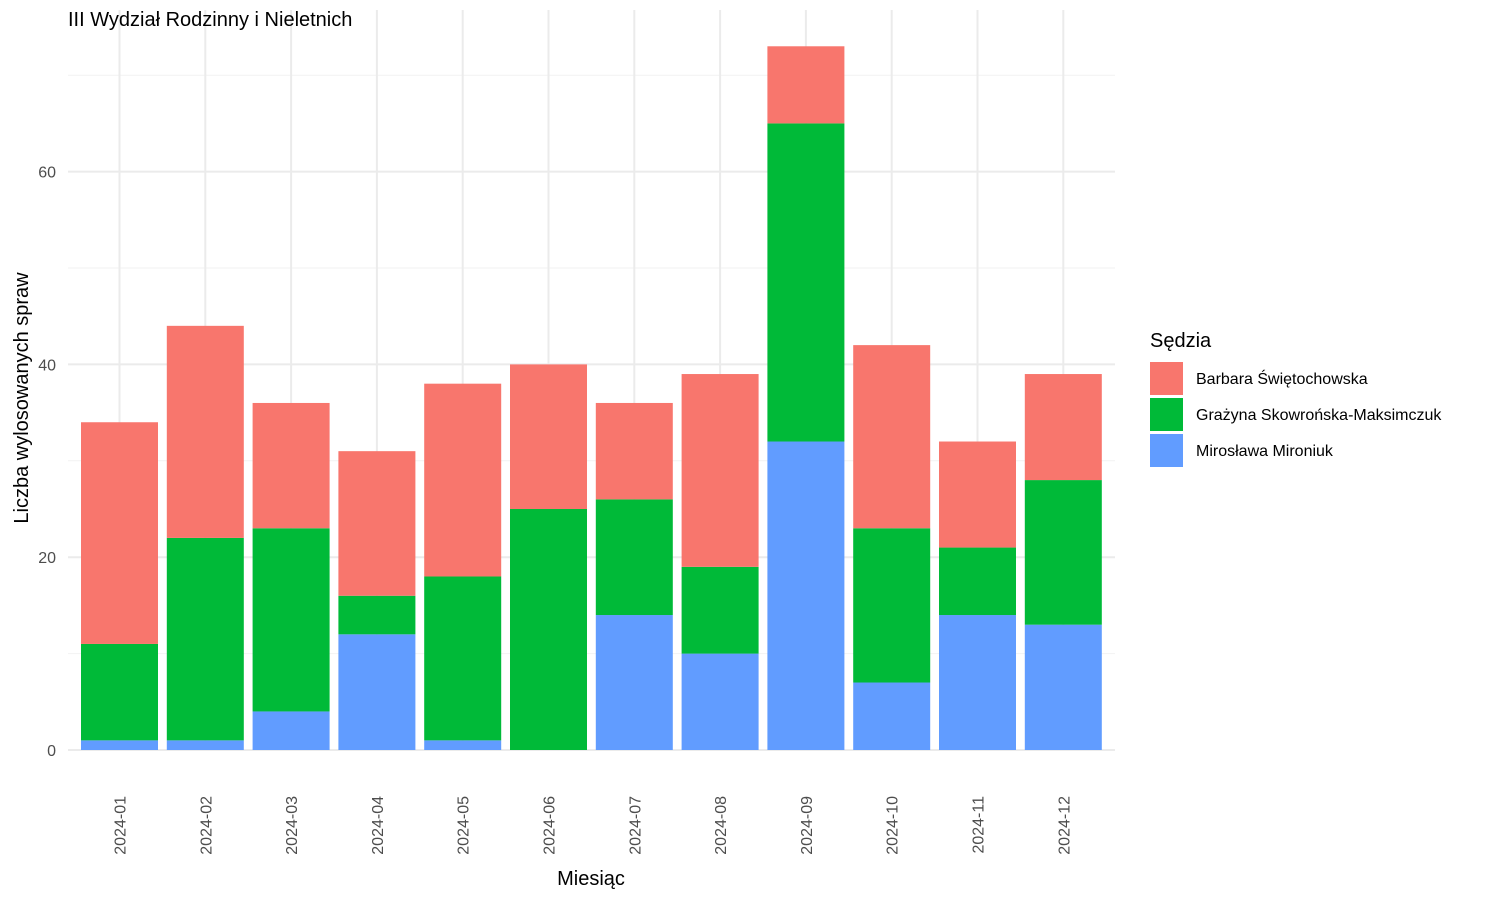  I want to click on legend-label: Barbara Świętochowska, so click(1282, 378).